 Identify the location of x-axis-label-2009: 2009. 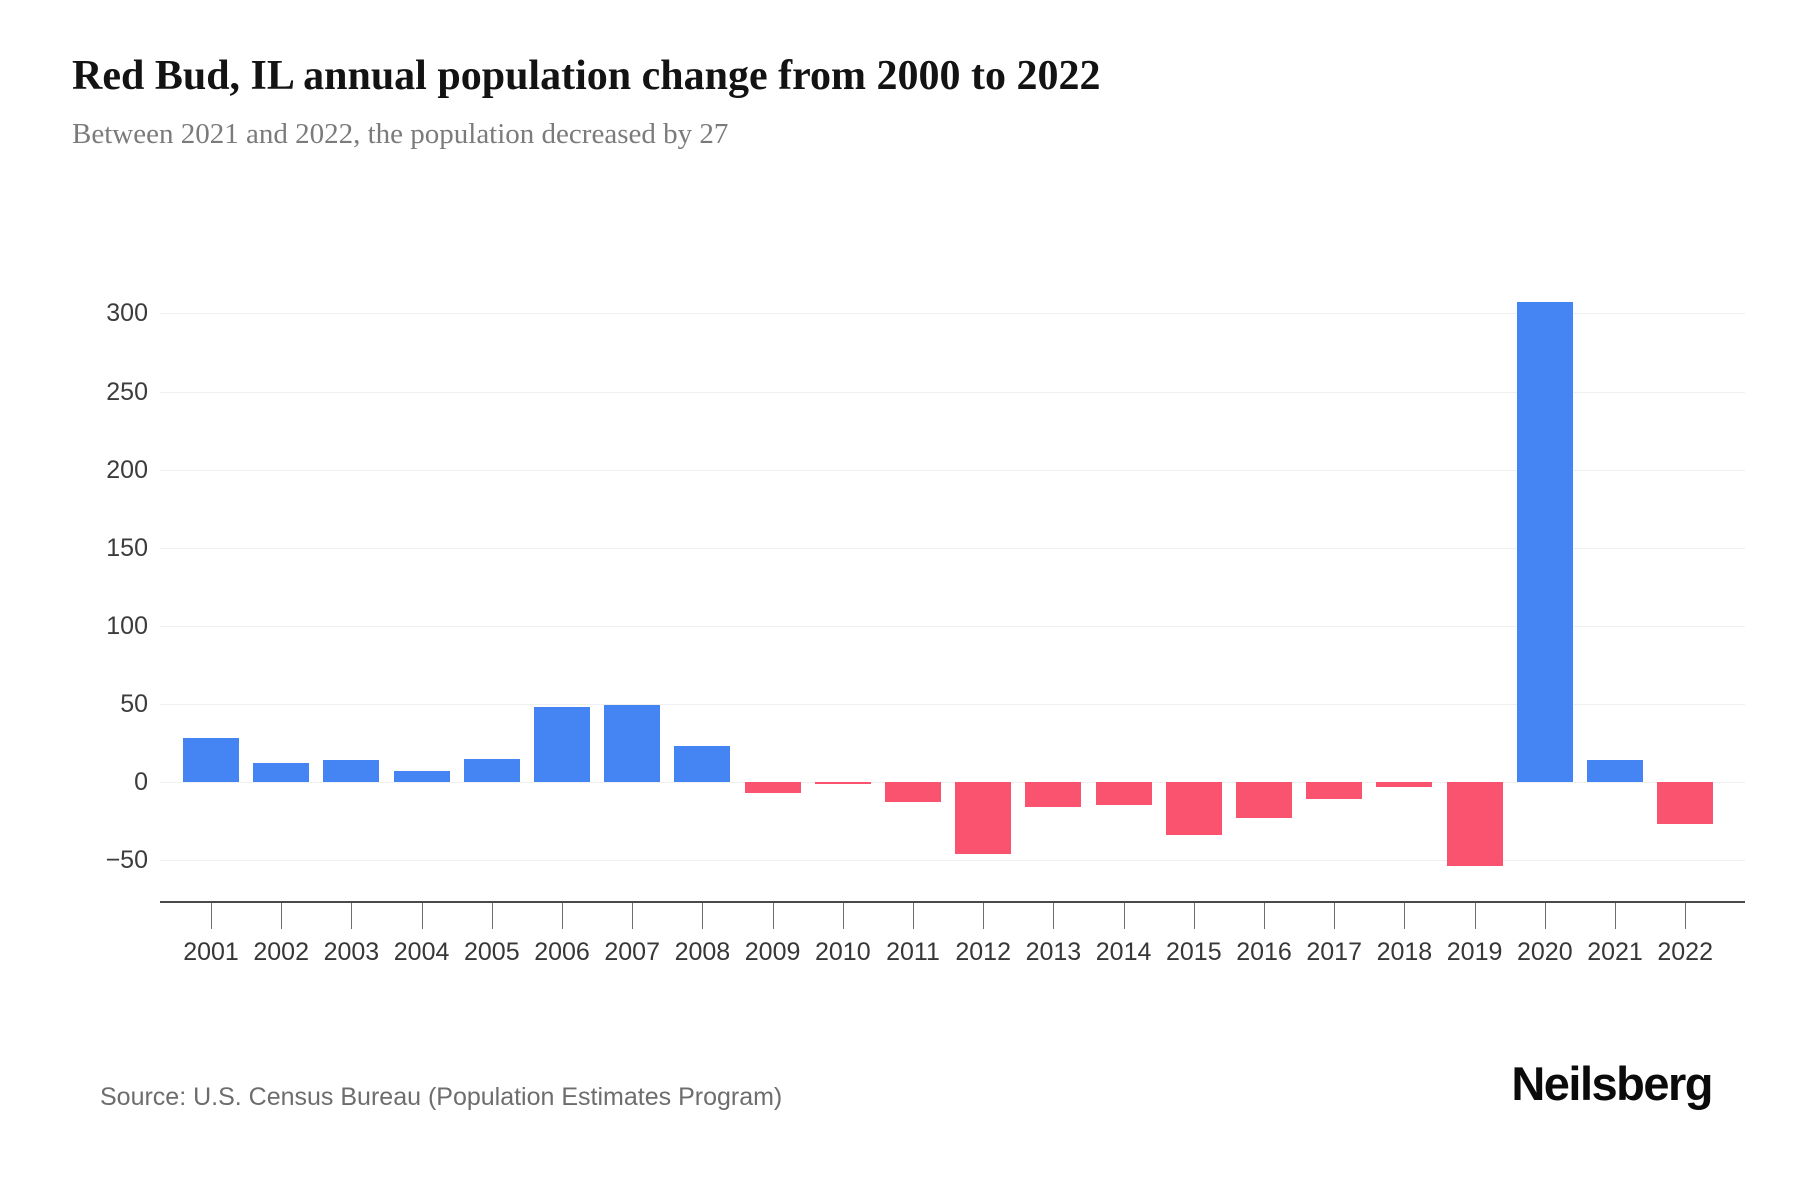
(772, 952).